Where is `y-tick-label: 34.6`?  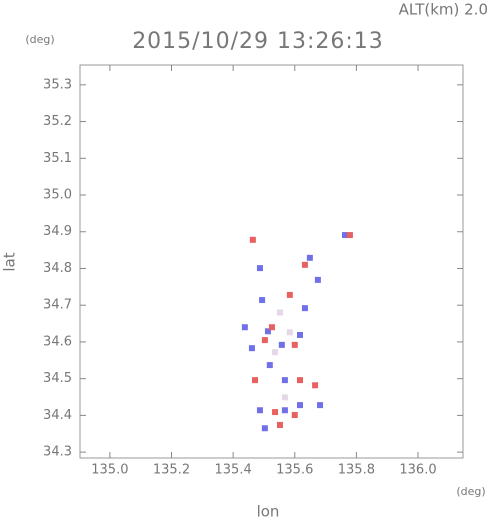
y-tick-label: 34.6 is located at coordinates (57, 341).